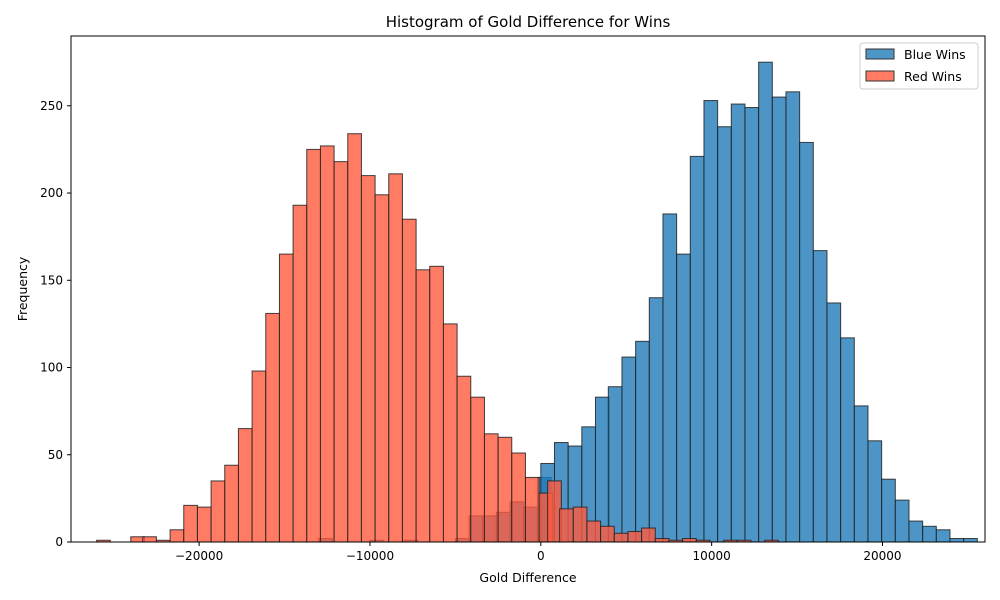  Describe the element at coordinates (55, 324) in the screenshot. I see `y-axis-ticks: 0 50 100 150 200 250` at that location.